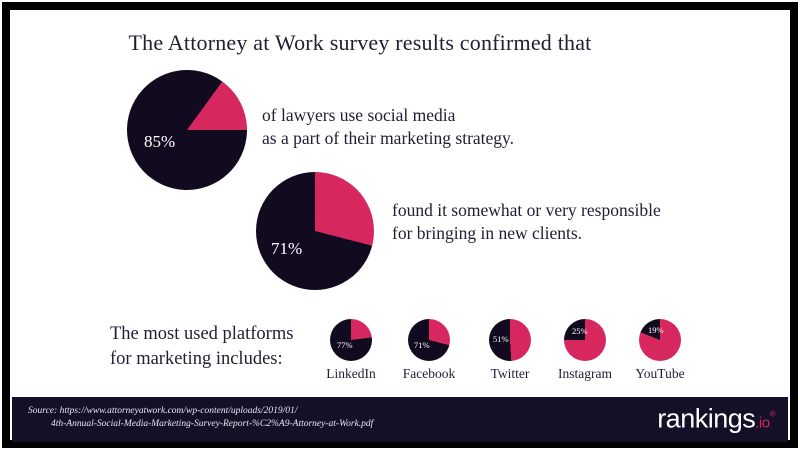 This screenshot has width=800, height=450. I want to click on logo-tld: .io, so click(762, 422).